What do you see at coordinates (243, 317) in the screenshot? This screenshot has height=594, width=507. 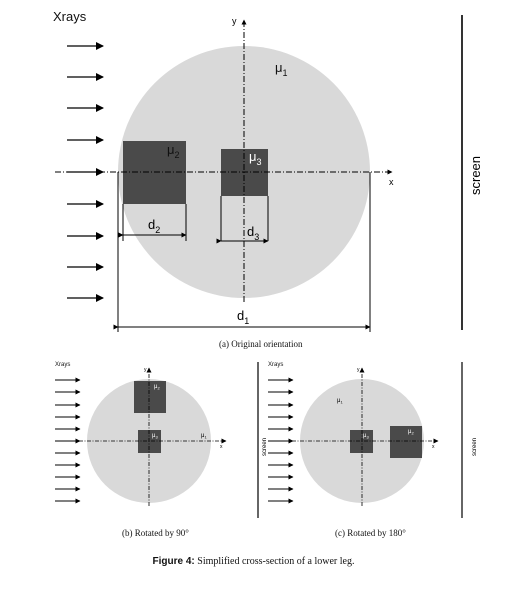 I see `d1-label: d1` at bounding box center [243, 317].